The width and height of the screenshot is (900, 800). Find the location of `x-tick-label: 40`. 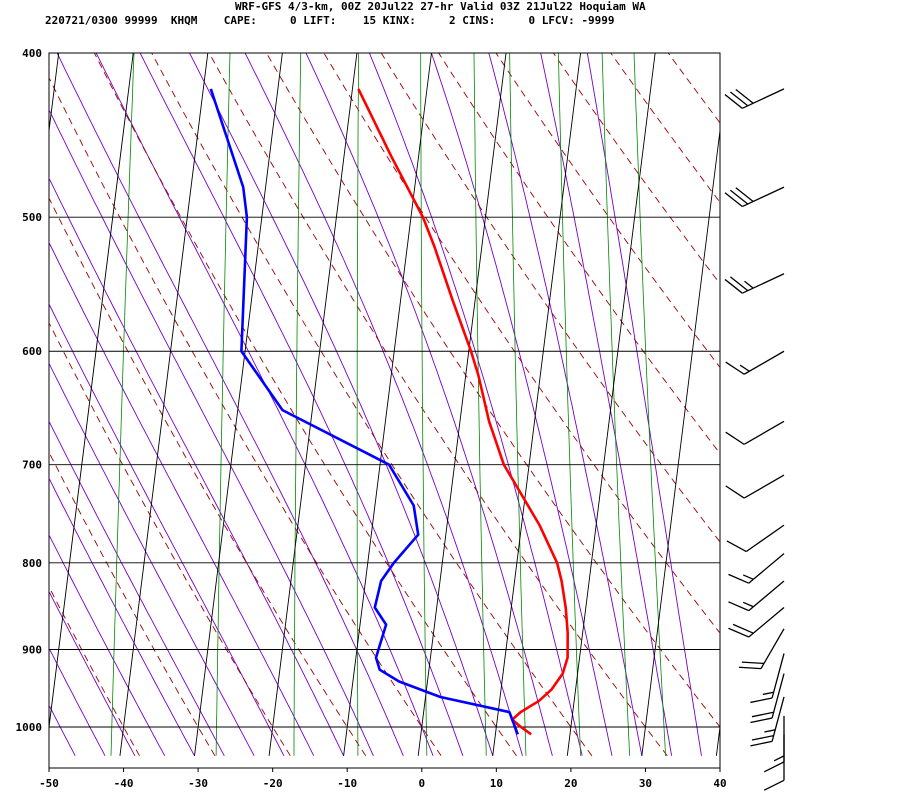

x-tick-label: 40 is located at coordinates (719, 783).